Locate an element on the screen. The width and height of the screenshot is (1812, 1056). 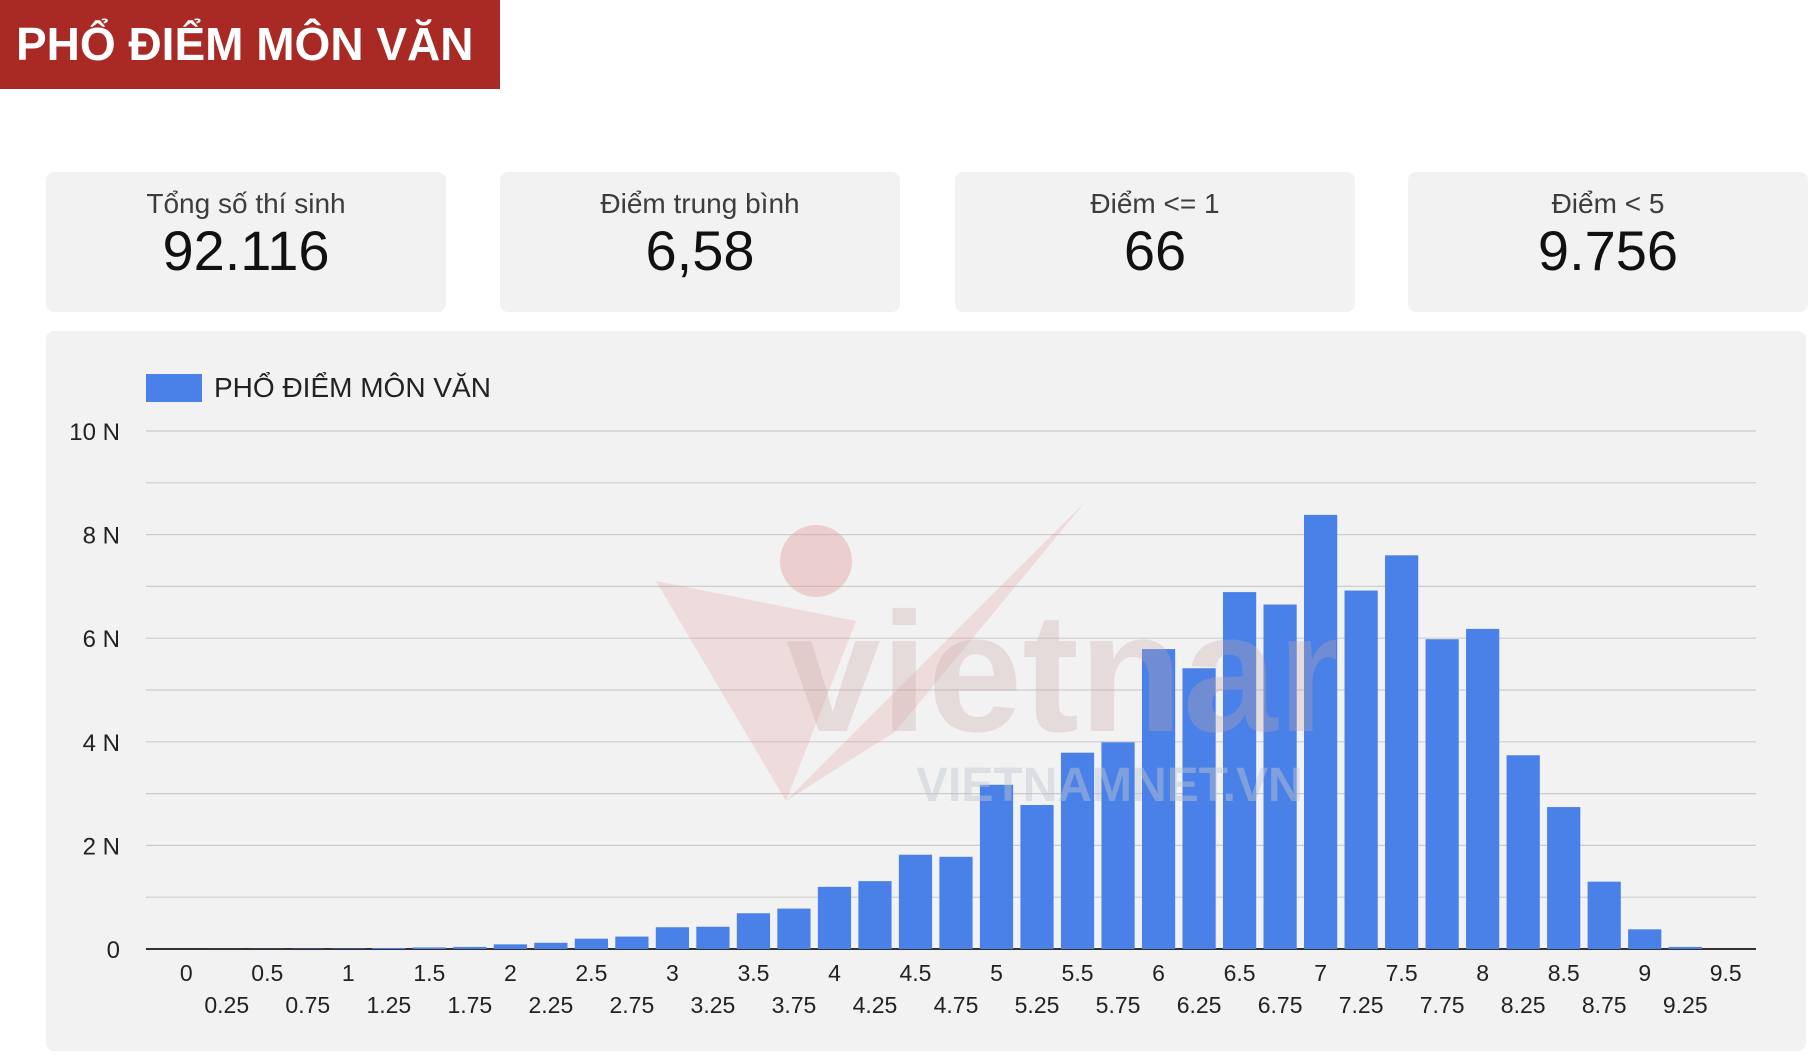
y-tick-label: 4 N is located at coordinates (101, 743).